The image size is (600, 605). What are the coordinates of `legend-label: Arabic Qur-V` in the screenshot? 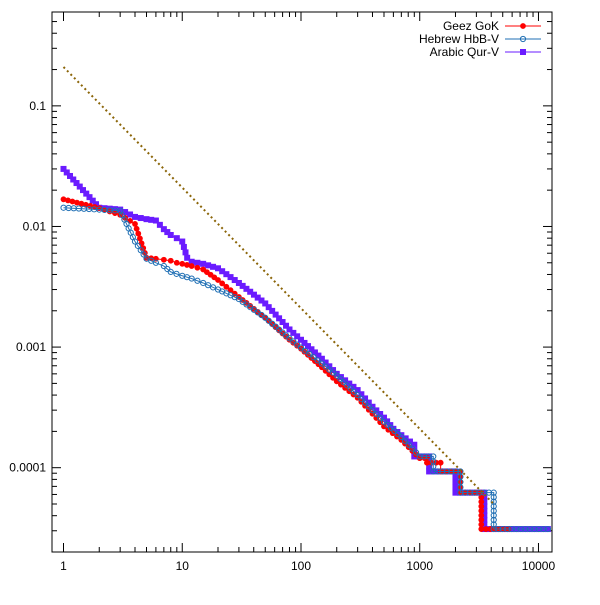 It's located at (464, 52).